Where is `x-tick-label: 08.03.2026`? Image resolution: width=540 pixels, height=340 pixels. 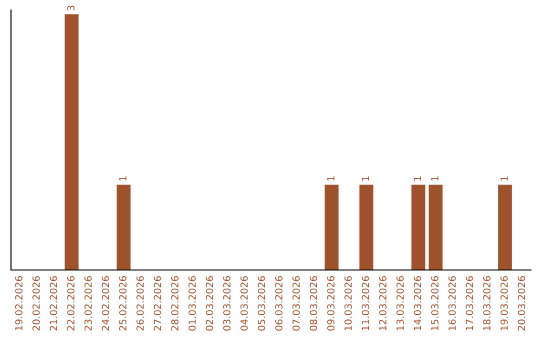
x-tick-label: 08.03.2026 is located at coordinates (314, 303).